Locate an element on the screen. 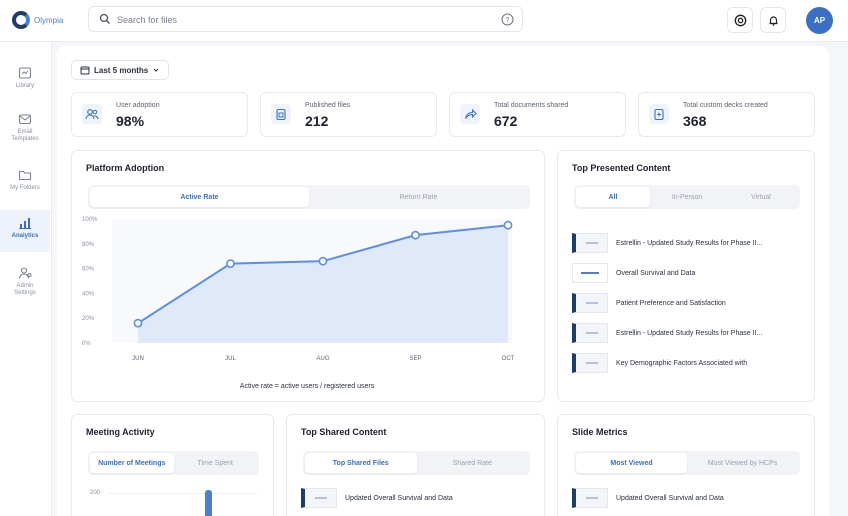  share-icon is located at coordinates (470, 114).